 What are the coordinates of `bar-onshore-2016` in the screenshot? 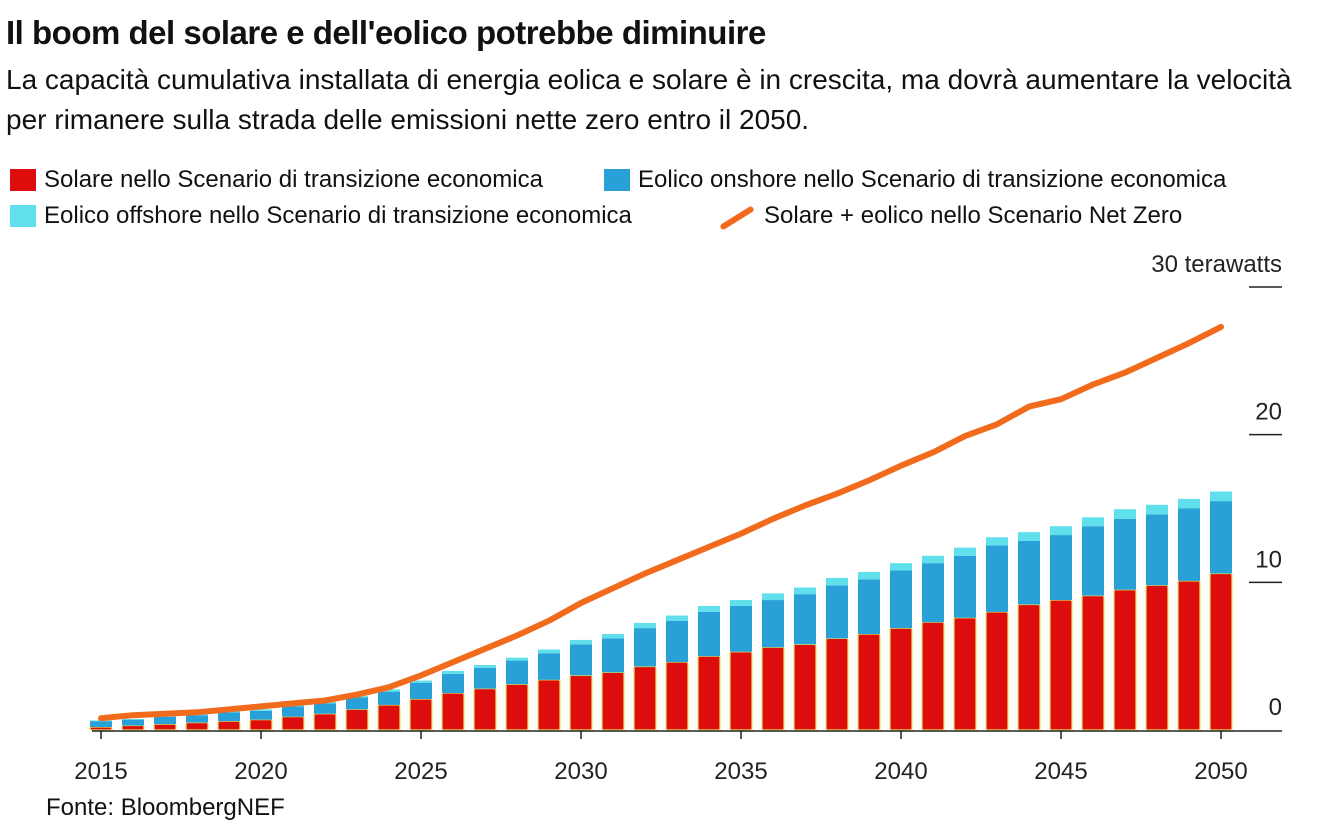 It's located at (133, 722).